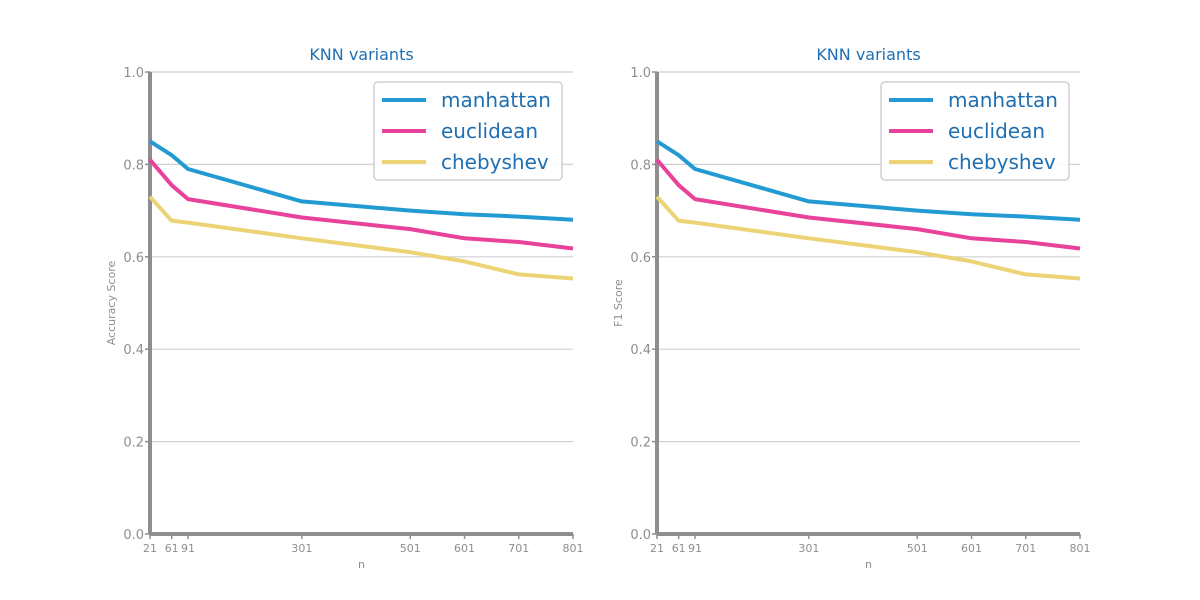  I want to click on y-axis-label: F1 Score, so click(618, 303).